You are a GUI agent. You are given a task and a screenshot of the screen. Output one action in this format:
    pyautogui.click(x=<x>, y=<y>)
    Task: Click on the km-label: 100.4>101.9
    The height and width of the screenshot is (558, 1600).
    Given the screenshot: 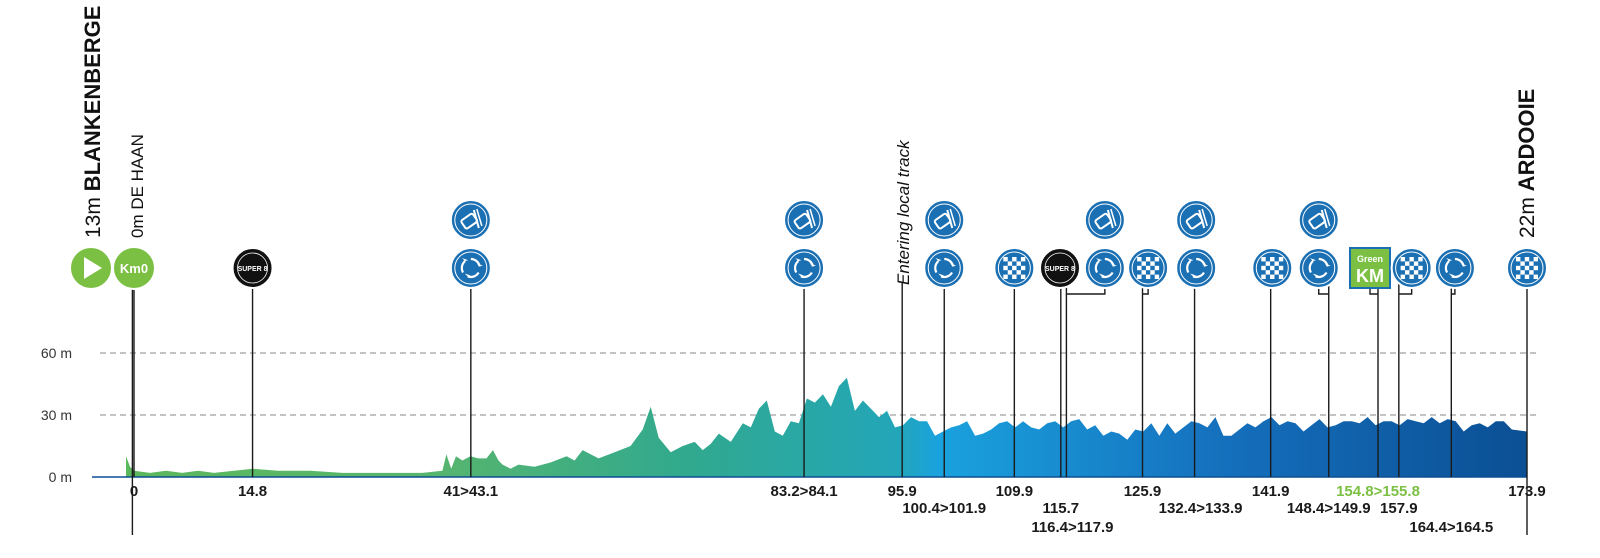 What is the action you would take?
    pyautogui.click(x=944, y=508)
    